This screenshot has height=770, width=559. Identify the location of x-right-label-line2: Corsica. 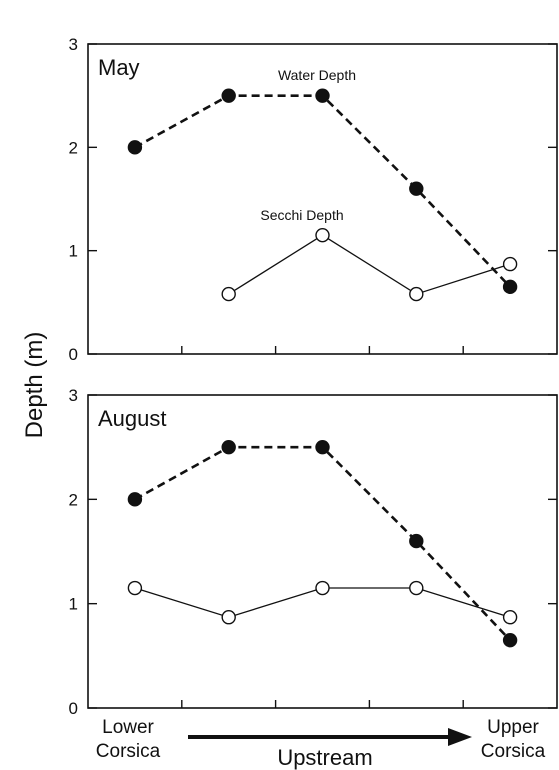
(513, 751).